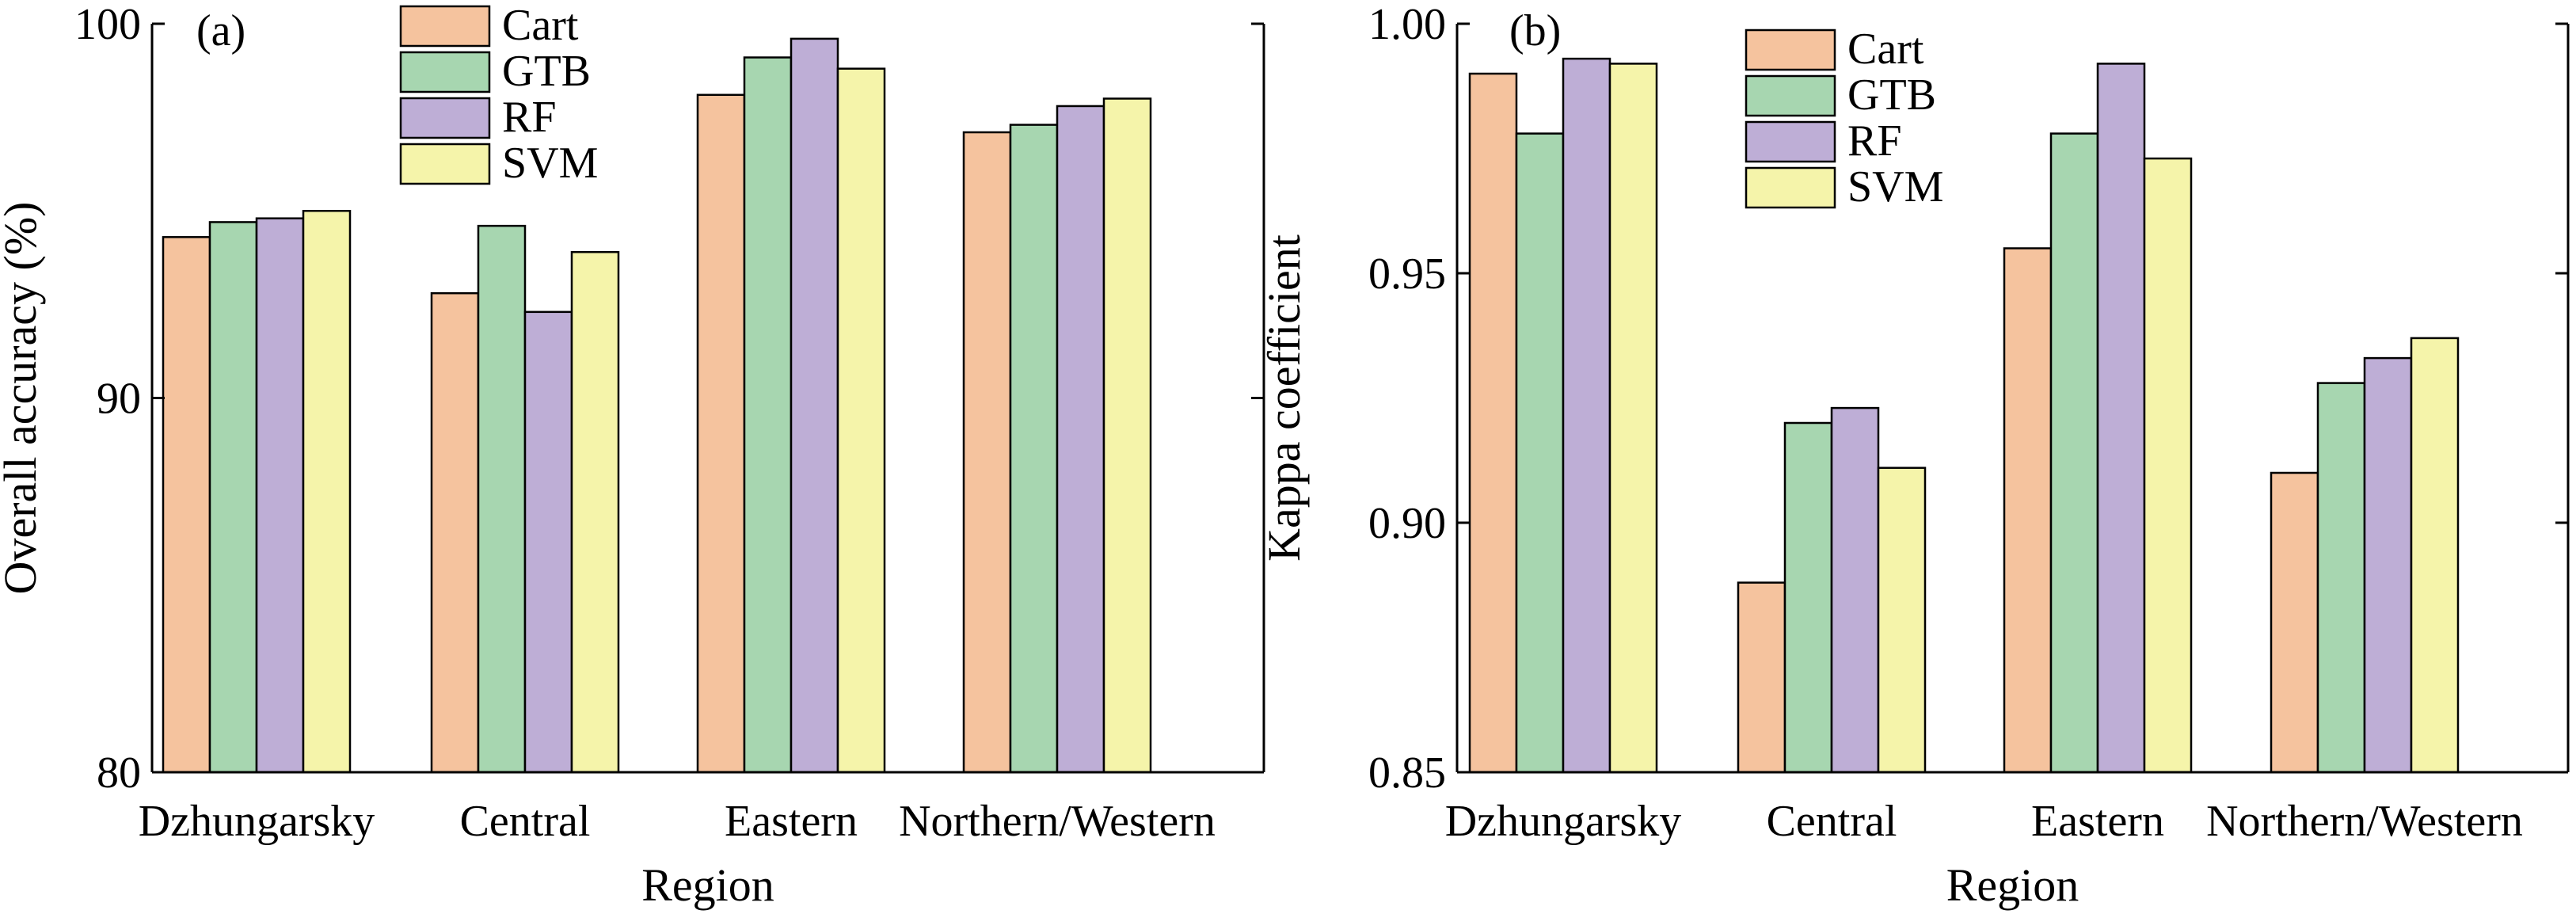 The image size is (2576, 914). What do you see at coordinates (107, 24) in the screenshot?
I see `y-tick-label: 100` at bounding box center [107, 24].